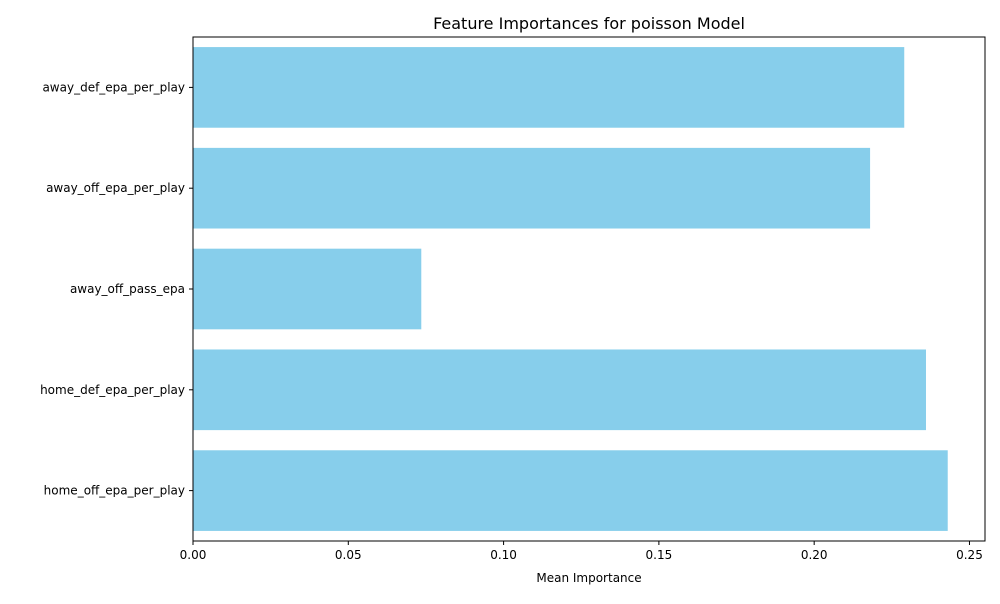 This screenshot has height=604, width=1000. What do you see at coordinates (193, 555) in the screenshot?
I see `x-tick-label: 0.00` at bounding box center [193, 555].